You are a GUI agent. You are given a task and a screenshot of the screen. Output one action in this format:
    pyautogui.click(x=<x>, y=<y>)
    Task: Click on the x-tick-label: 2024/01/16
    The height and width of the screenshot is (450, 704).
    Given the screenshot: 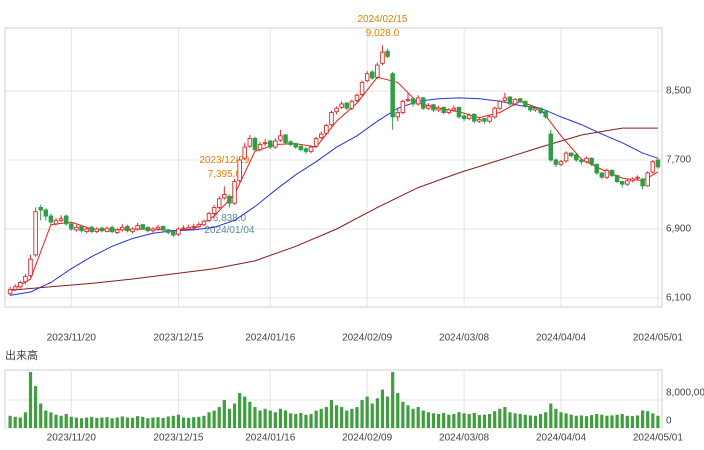 What is the action you would take?
    pyautogui.click(x=270, y=338)
    